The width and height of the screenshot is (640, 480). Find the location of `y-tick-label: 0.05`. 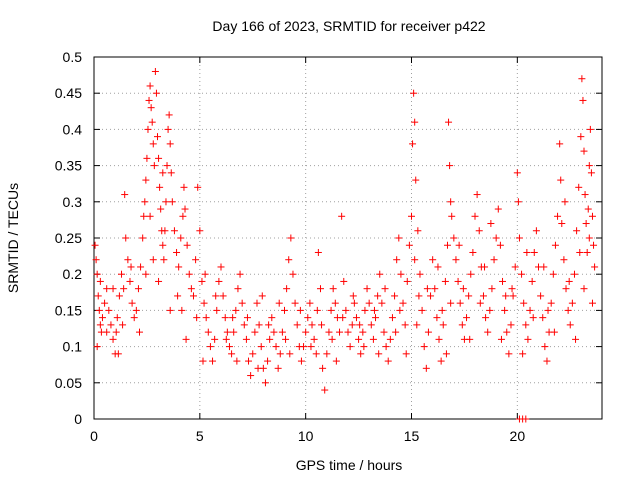

y-tick-label: 0.05 is located at coordinates (68, 383).